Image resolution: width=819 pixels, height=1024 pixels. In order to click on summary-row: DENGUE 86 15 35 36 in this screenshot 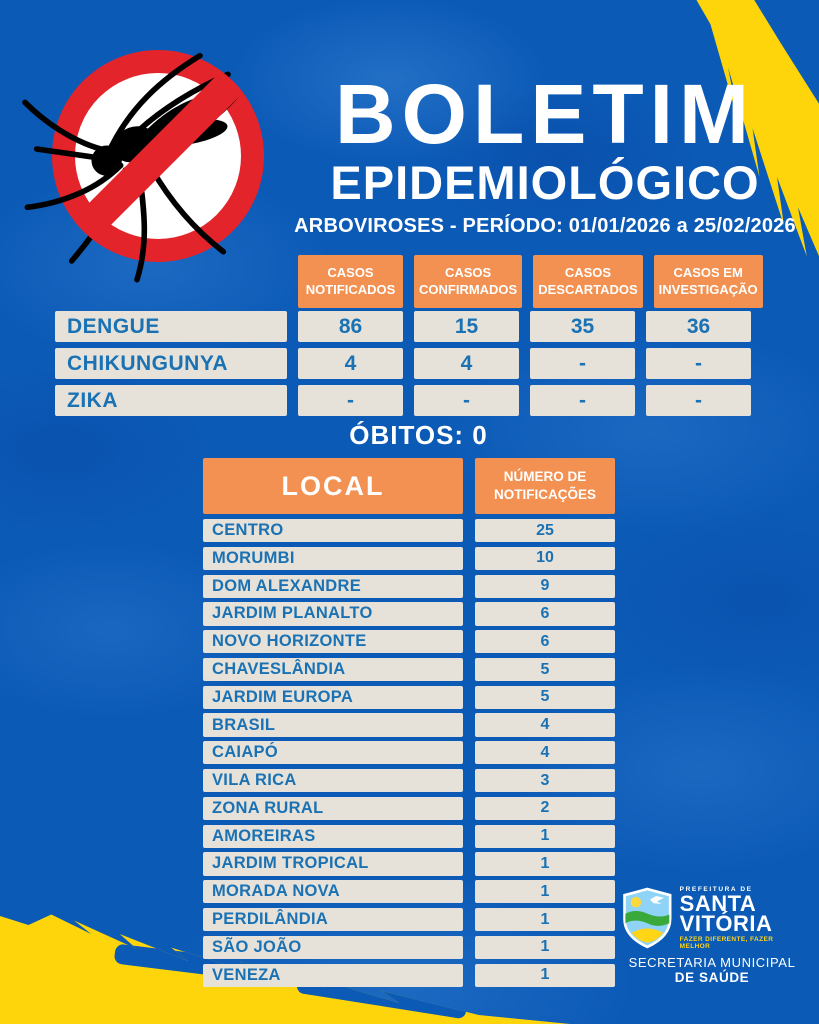, I will do `click(409, 326)`.